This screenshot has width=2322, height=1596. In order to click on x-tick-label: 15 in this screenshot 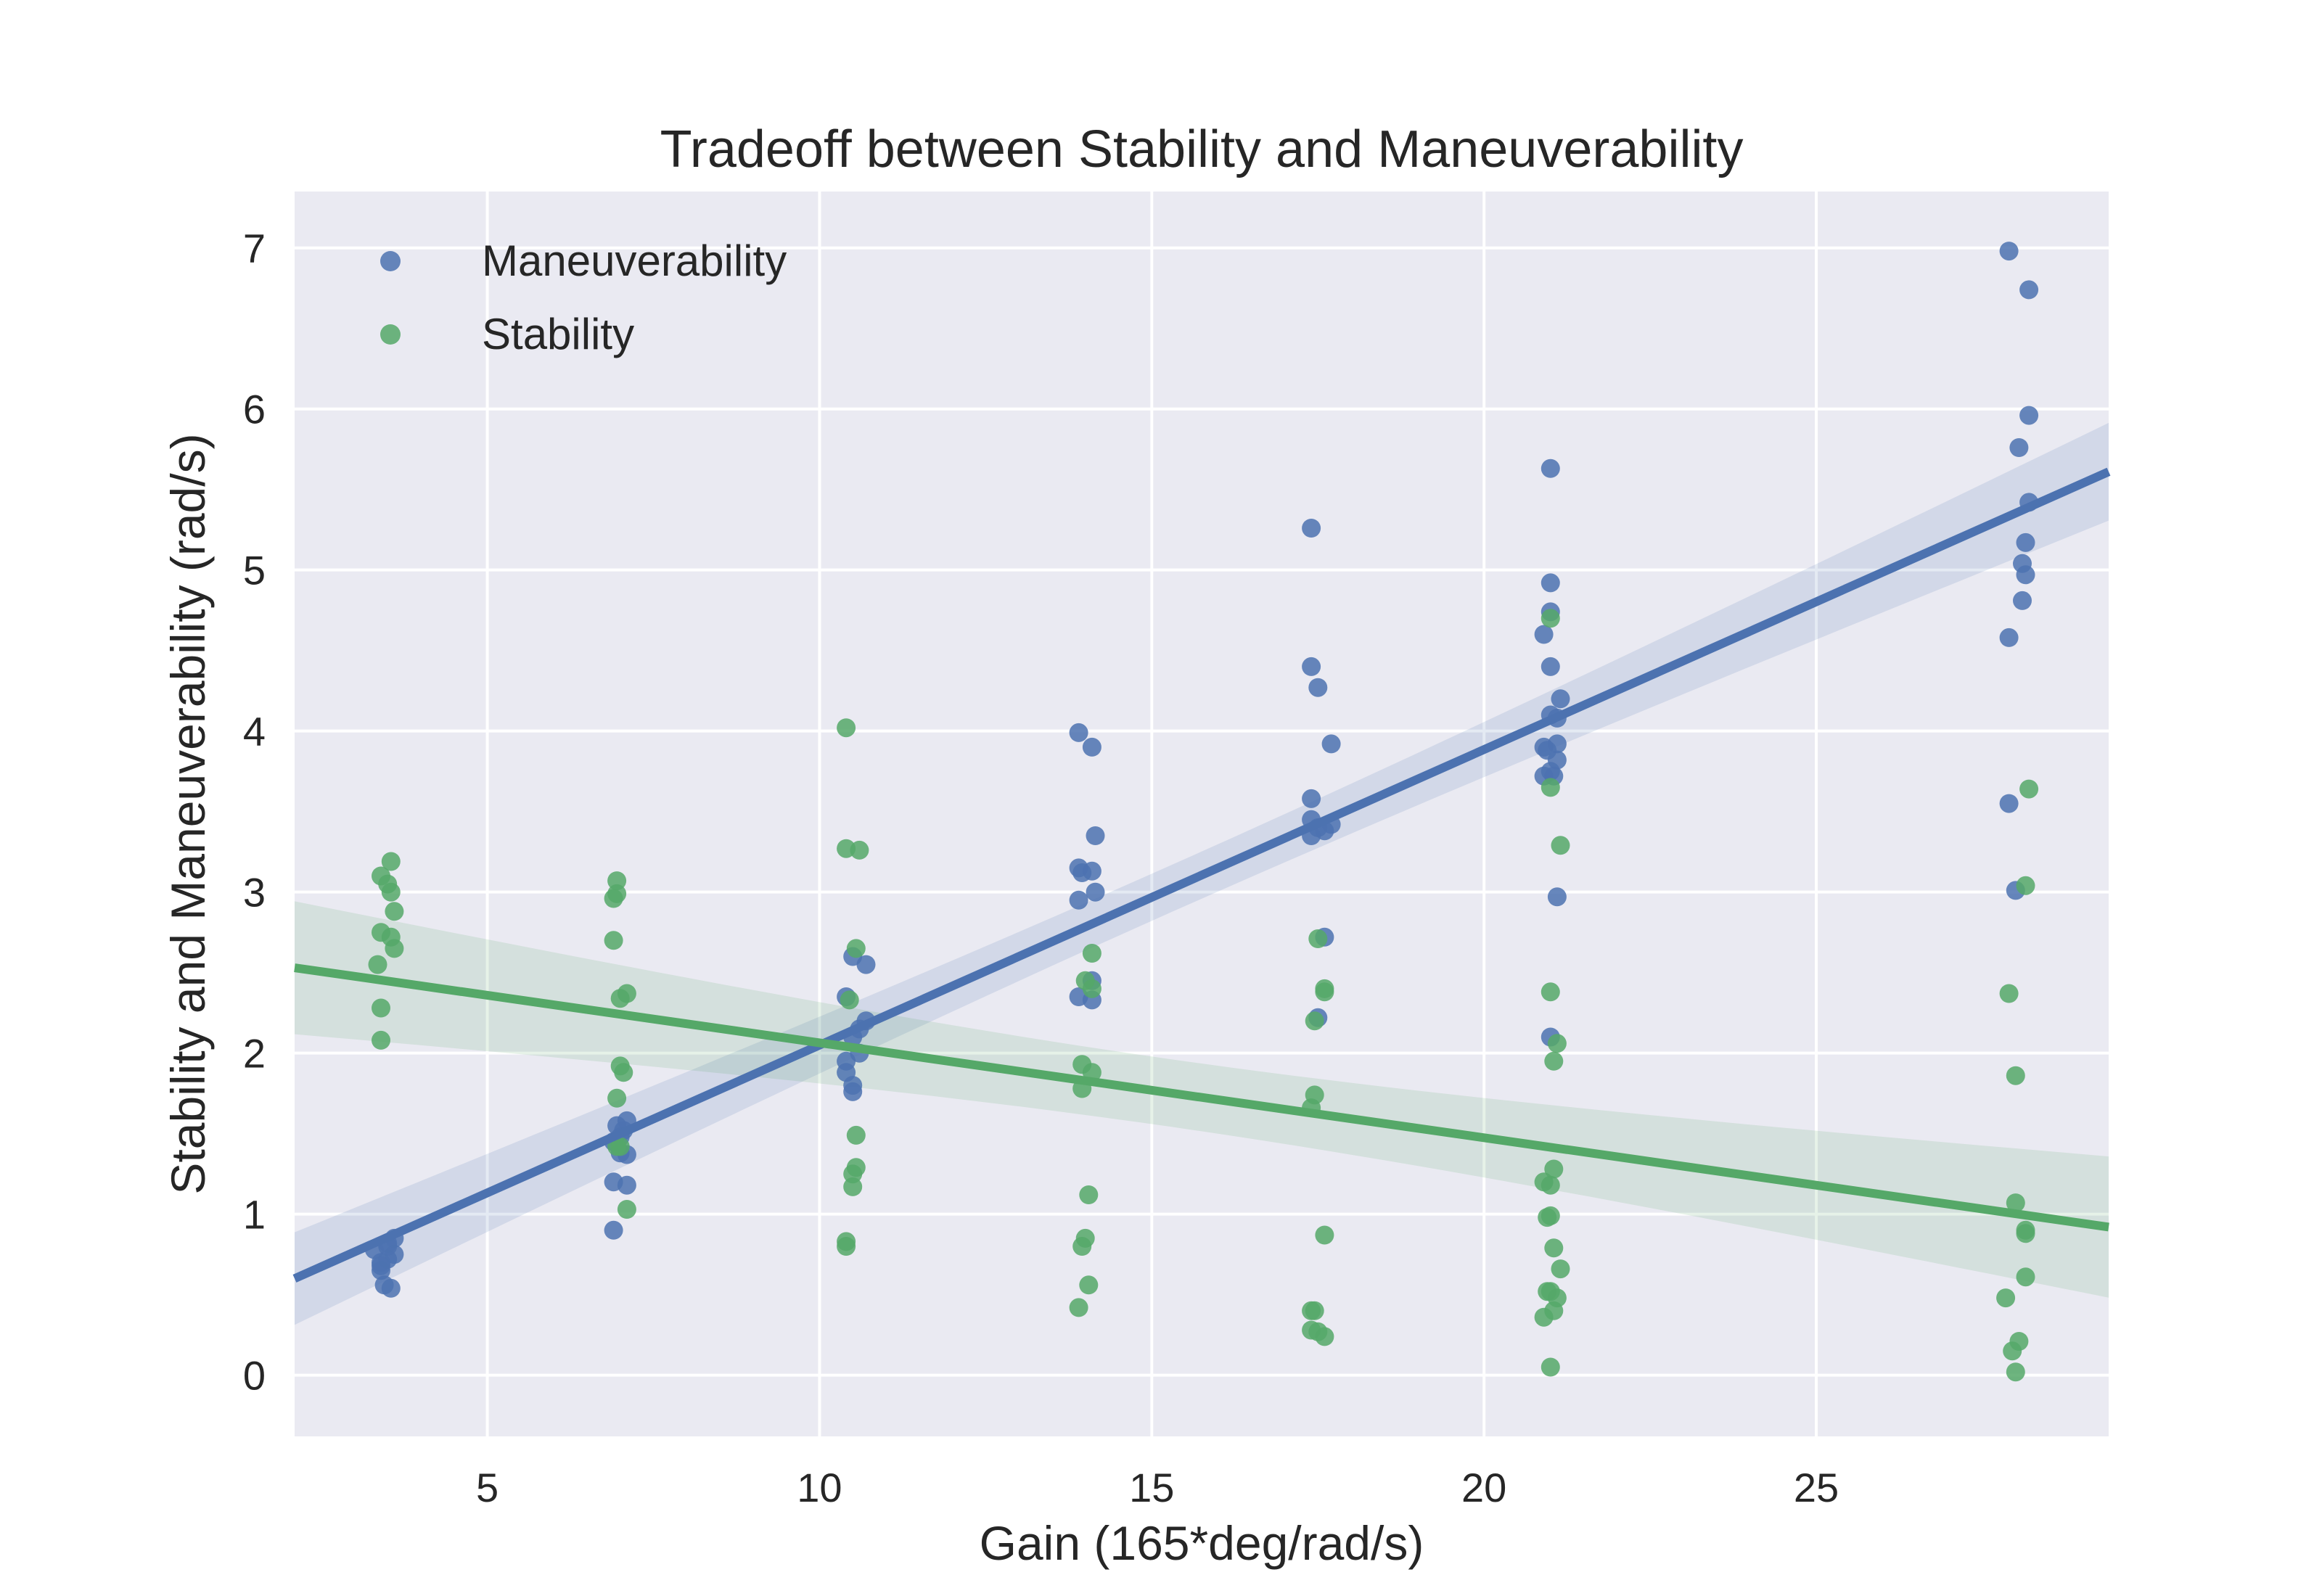, I will do `click(1151, 1487)`.